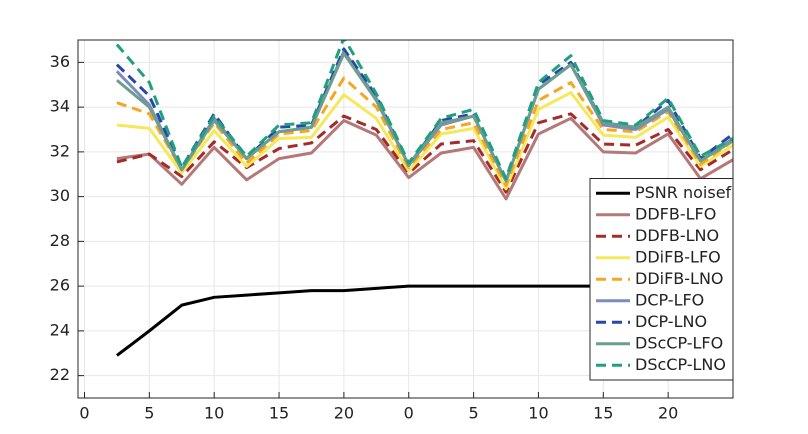  What do you see at coordinates (671, 321) in the screenshot?
I see `legend-label: DCP-LNO` at bounding box center [671, 321].